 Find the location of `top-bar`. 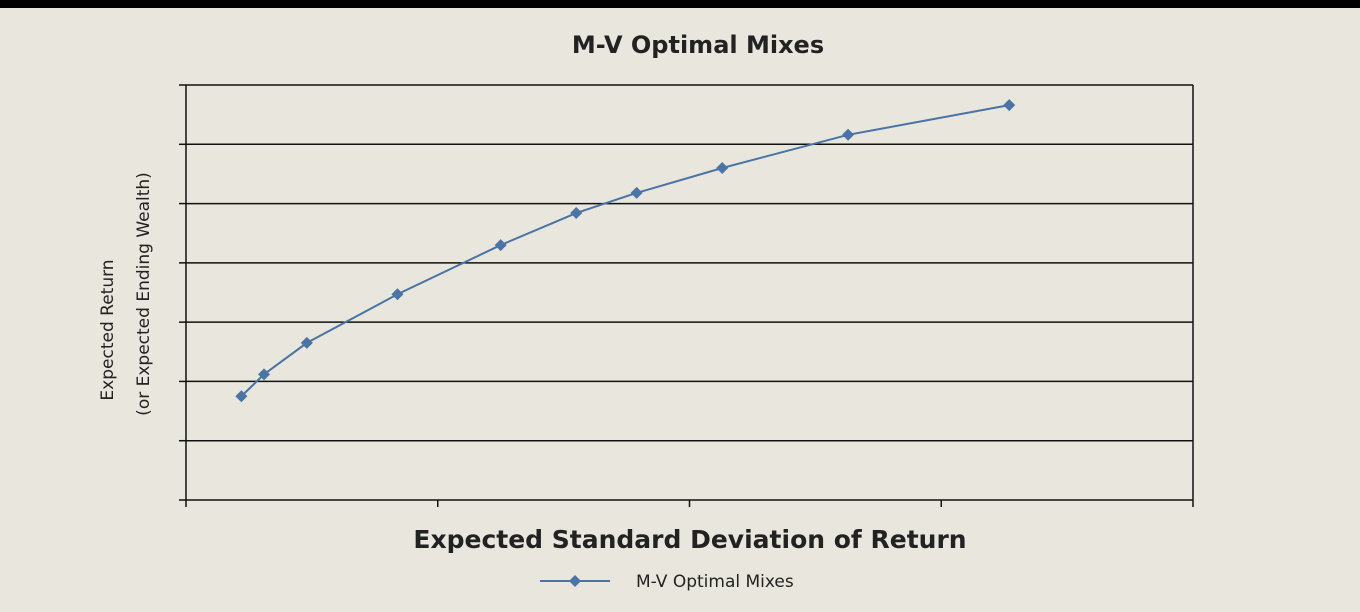

top-bar is located at coordinates (680, 4).